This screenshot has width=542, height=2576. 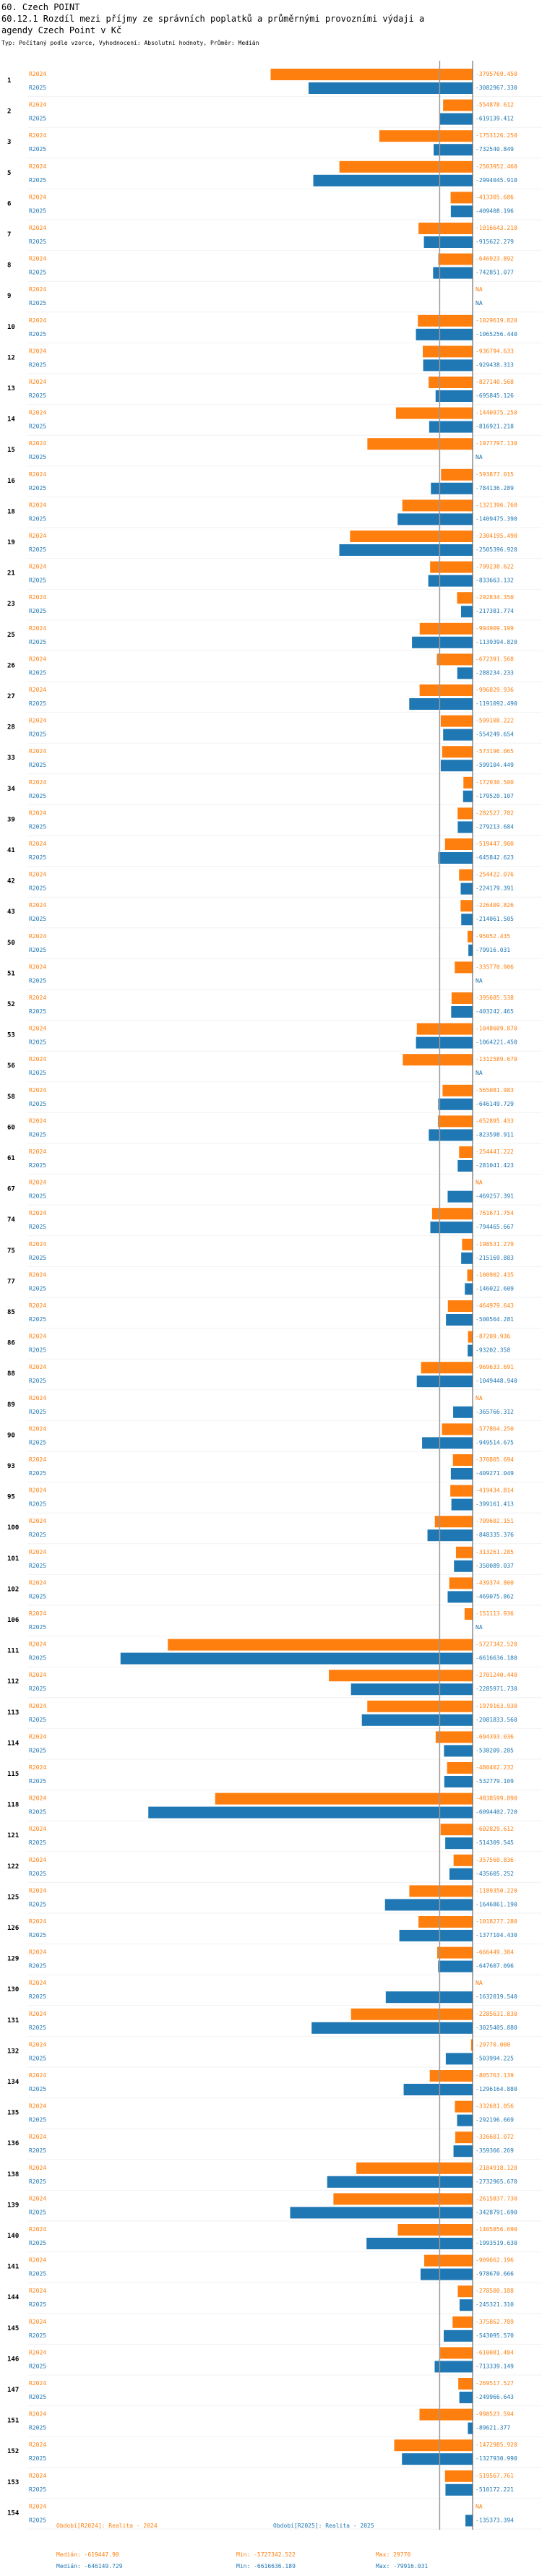 What do you see at coordinates (11, 1005) in the screenshot?
I see `category-label: 52` at bounding box center [11, 1005].